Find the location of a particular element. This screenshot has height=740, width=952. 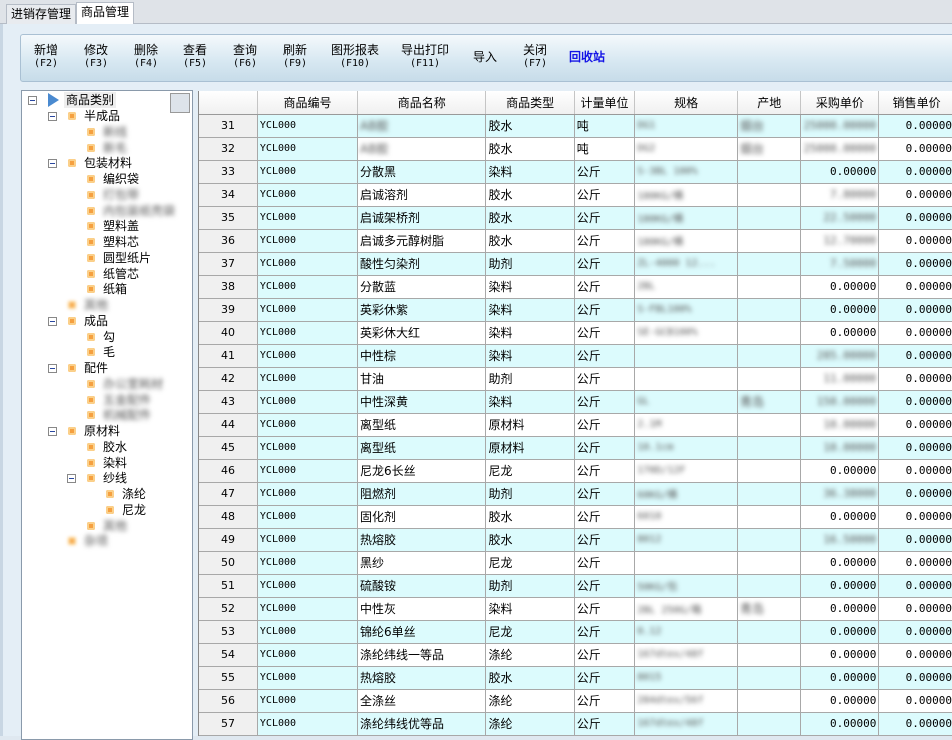

column-header: 商品类型 is located at coordinates (530, 103).